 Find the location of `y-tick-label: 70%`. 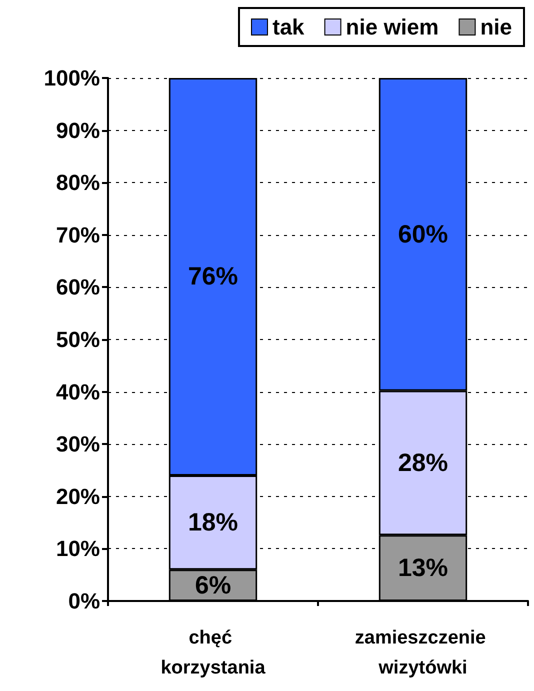

y-tick-label: 70% is located at coordinates (78, 235).